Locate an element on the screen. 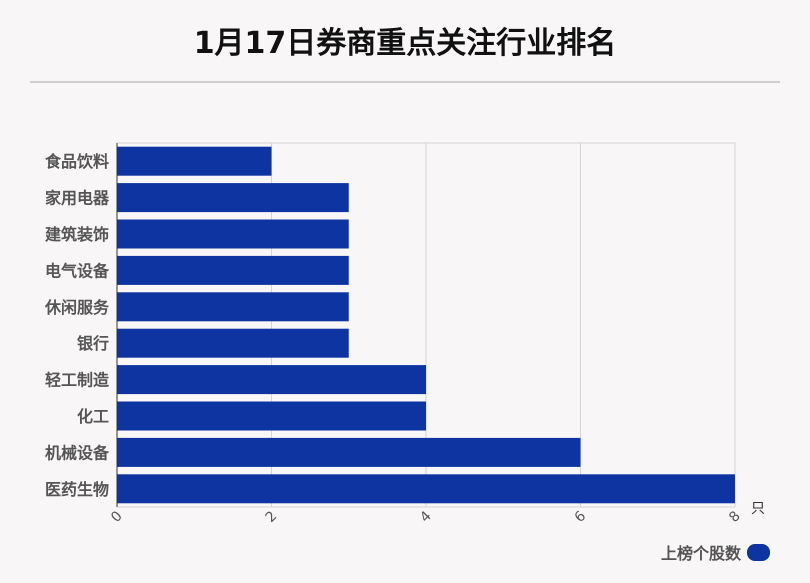 The width and height of the screenshot is (810, 583). x-tick-label: 4 is located at coordinates (426, 517).